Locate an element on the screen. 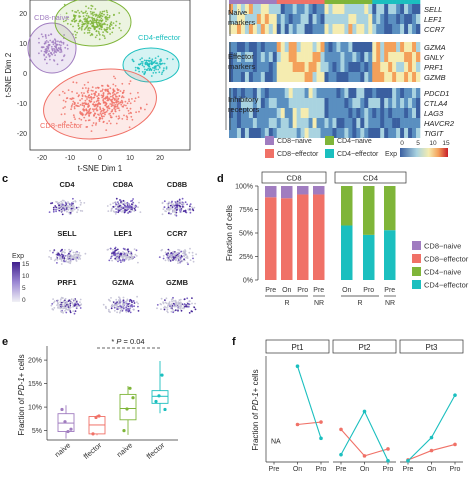 The image size is (474, 479). svg-text: markers is located at coordinates (241, 22).